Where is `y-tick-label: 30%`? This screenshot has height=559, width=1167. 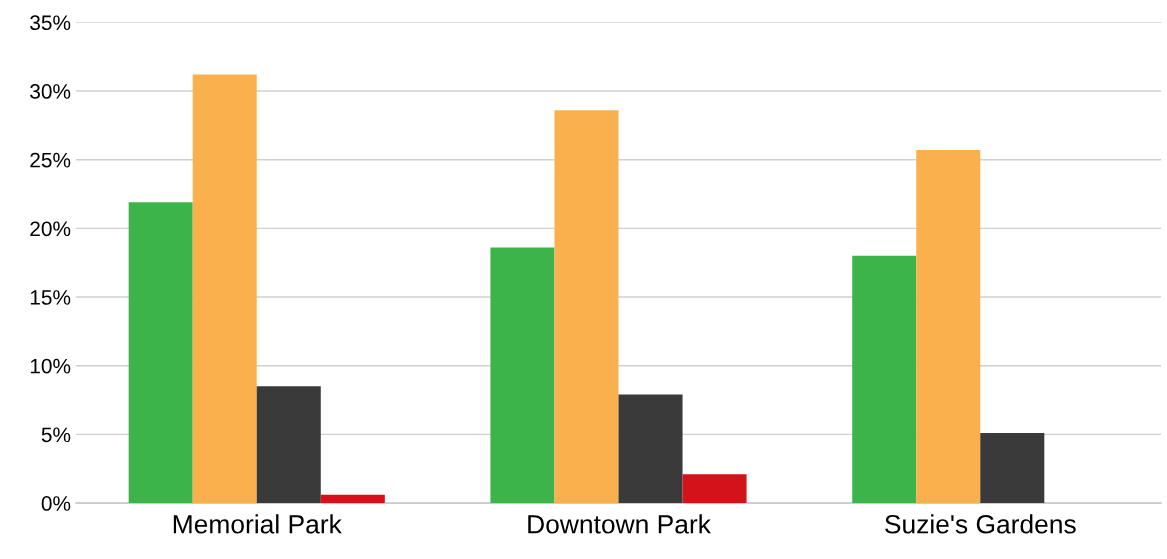
y-tick-label: 30% is located at coordinates (50, 91).